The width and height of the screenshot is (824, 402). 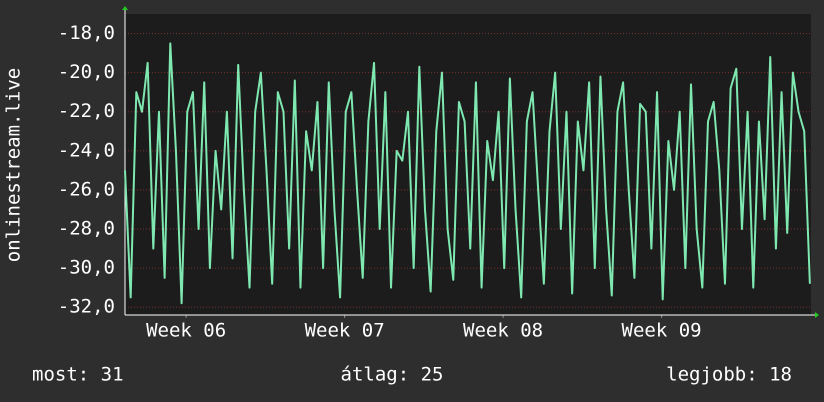 I want to click on y-tick-label: -24,0, so click(x=86, y=150).